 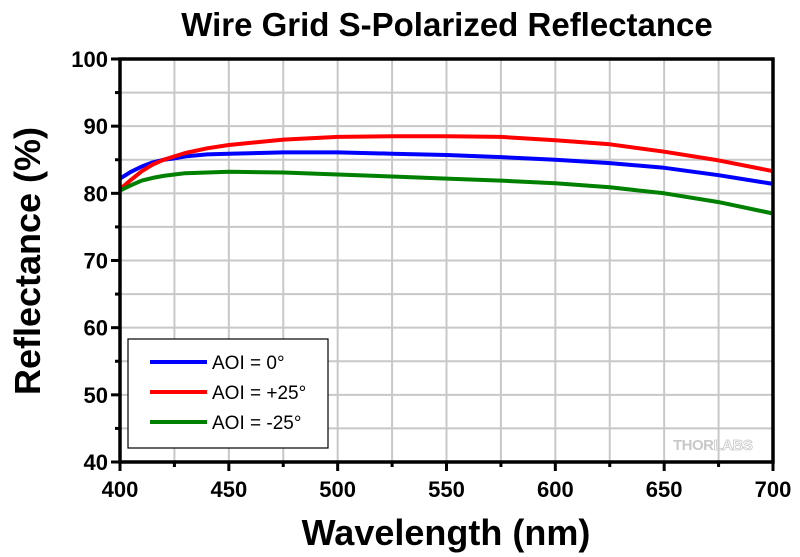 I want to click on watermark-brand-2: LABS, so click(x=733, y=445).